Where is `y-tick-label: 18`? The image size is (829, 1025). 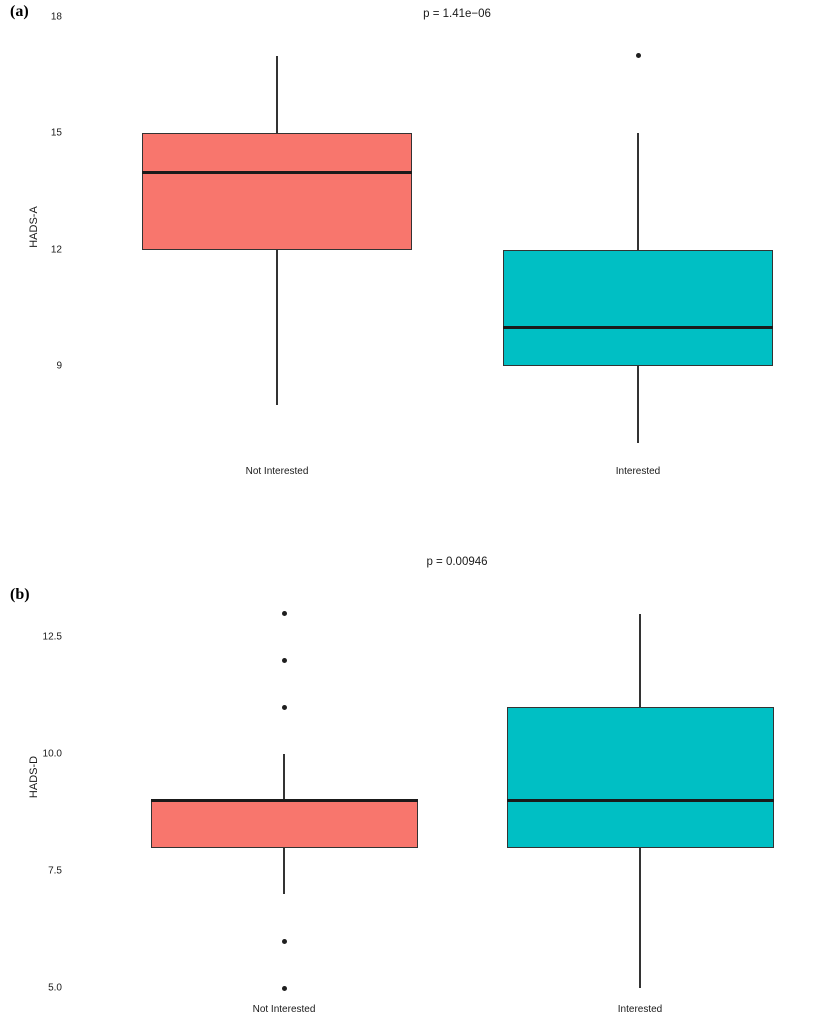
y-tick-label: 18 is located at coordinates (56, 17).